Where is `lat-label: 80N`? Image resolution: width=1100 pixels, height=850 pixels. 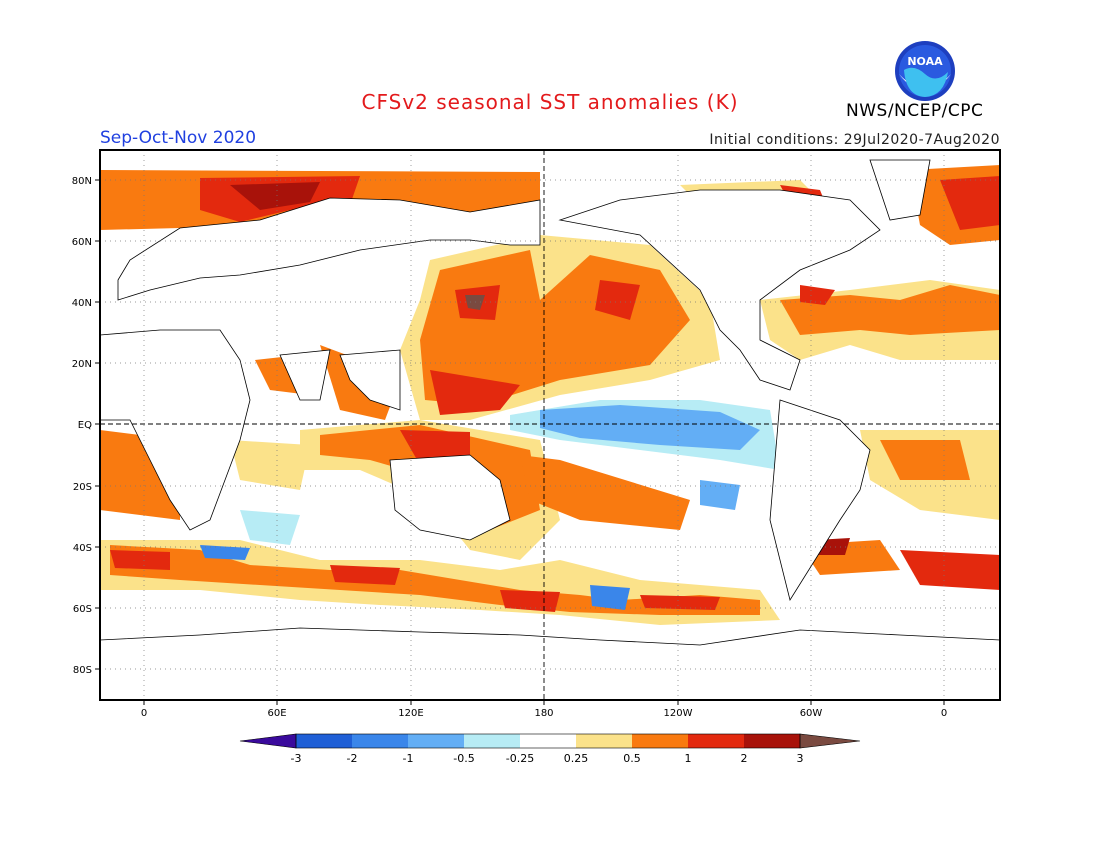
lat-label: 80N is located at coordinates (82, 181).